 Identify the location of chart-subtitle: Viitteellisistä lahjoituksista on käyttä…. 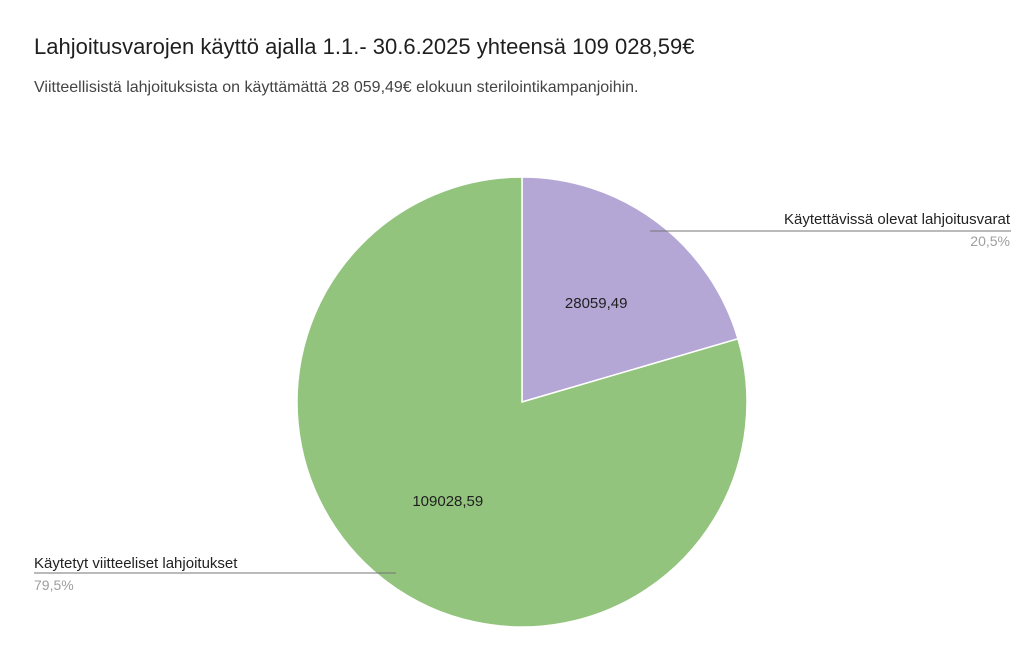
(336, 87).